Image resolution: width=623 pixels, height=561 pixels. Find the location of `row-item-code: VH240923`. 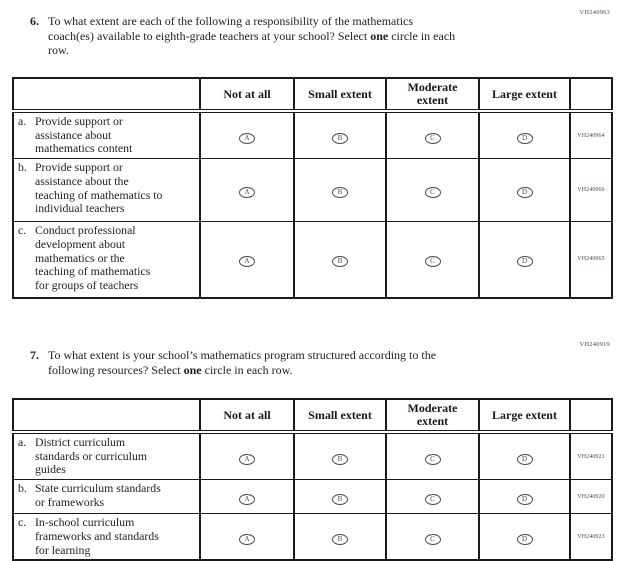

row-item-code: VH240923 is located at coordinates (591, 537).